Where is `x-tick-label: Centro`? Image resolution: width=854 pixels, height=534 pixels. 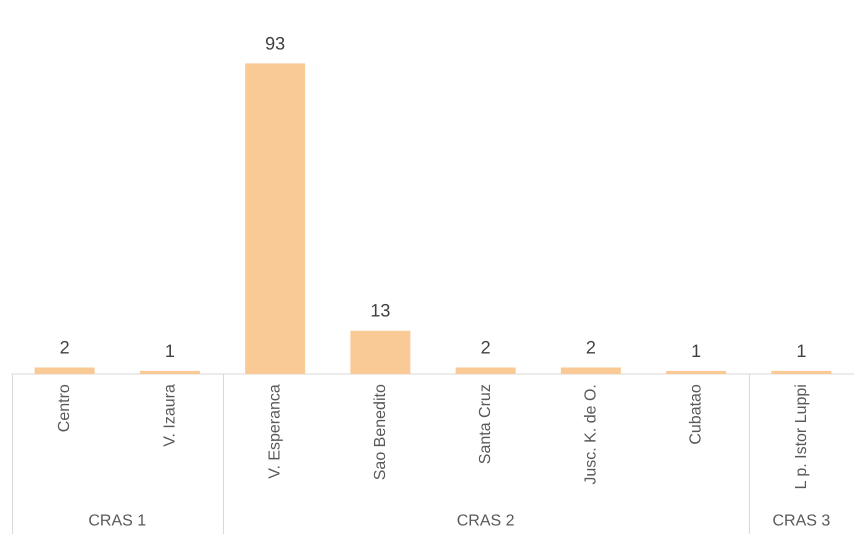
x-tick-label: Centro is located at coordinates (65, 408).